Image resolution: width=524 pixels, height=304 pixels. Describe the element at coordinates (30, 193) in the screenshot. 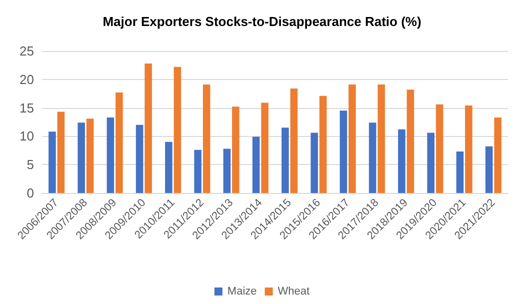

I see `y-tick-label: 0` at that location.